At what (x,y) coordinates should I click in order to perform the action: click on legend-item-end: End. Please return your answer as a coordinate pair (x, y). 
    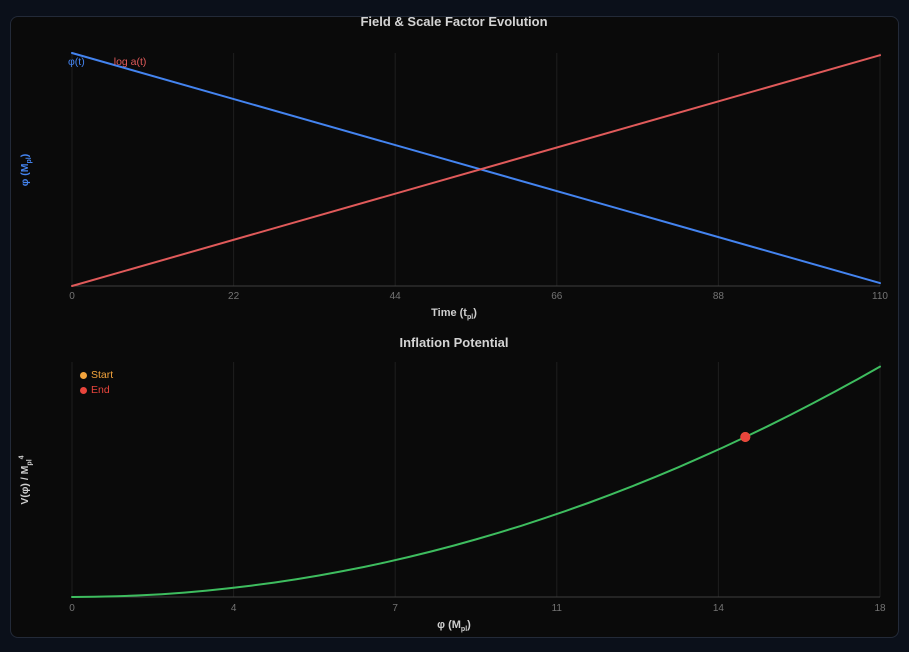
    Looking at the image, I should click on (96, 390).